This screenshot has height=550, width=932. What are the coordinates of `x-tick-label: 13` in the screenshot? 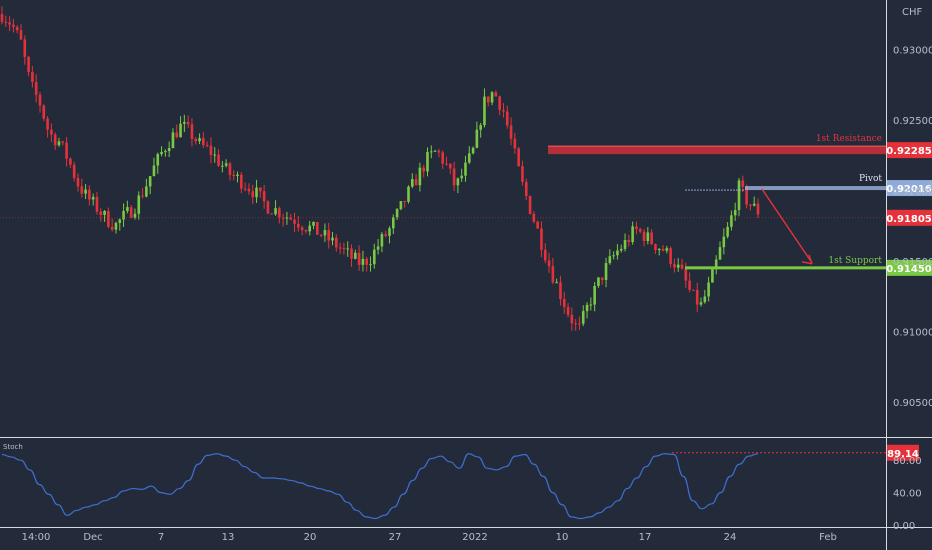 It's located at (228, 537).